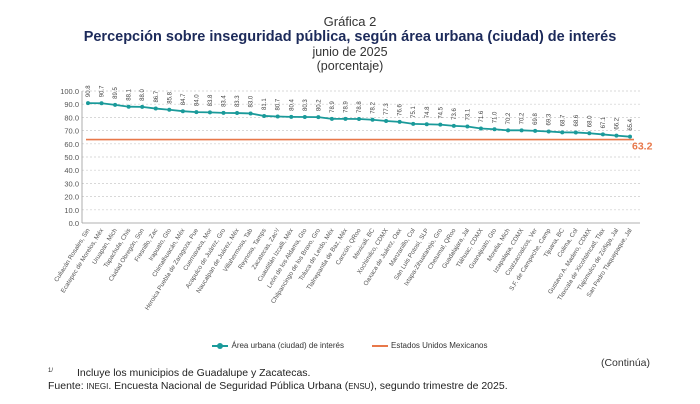 The width and height of the screenshot is (700, 404). I want to click on chart-subtitle: junio de 2025, so click(350, 52).